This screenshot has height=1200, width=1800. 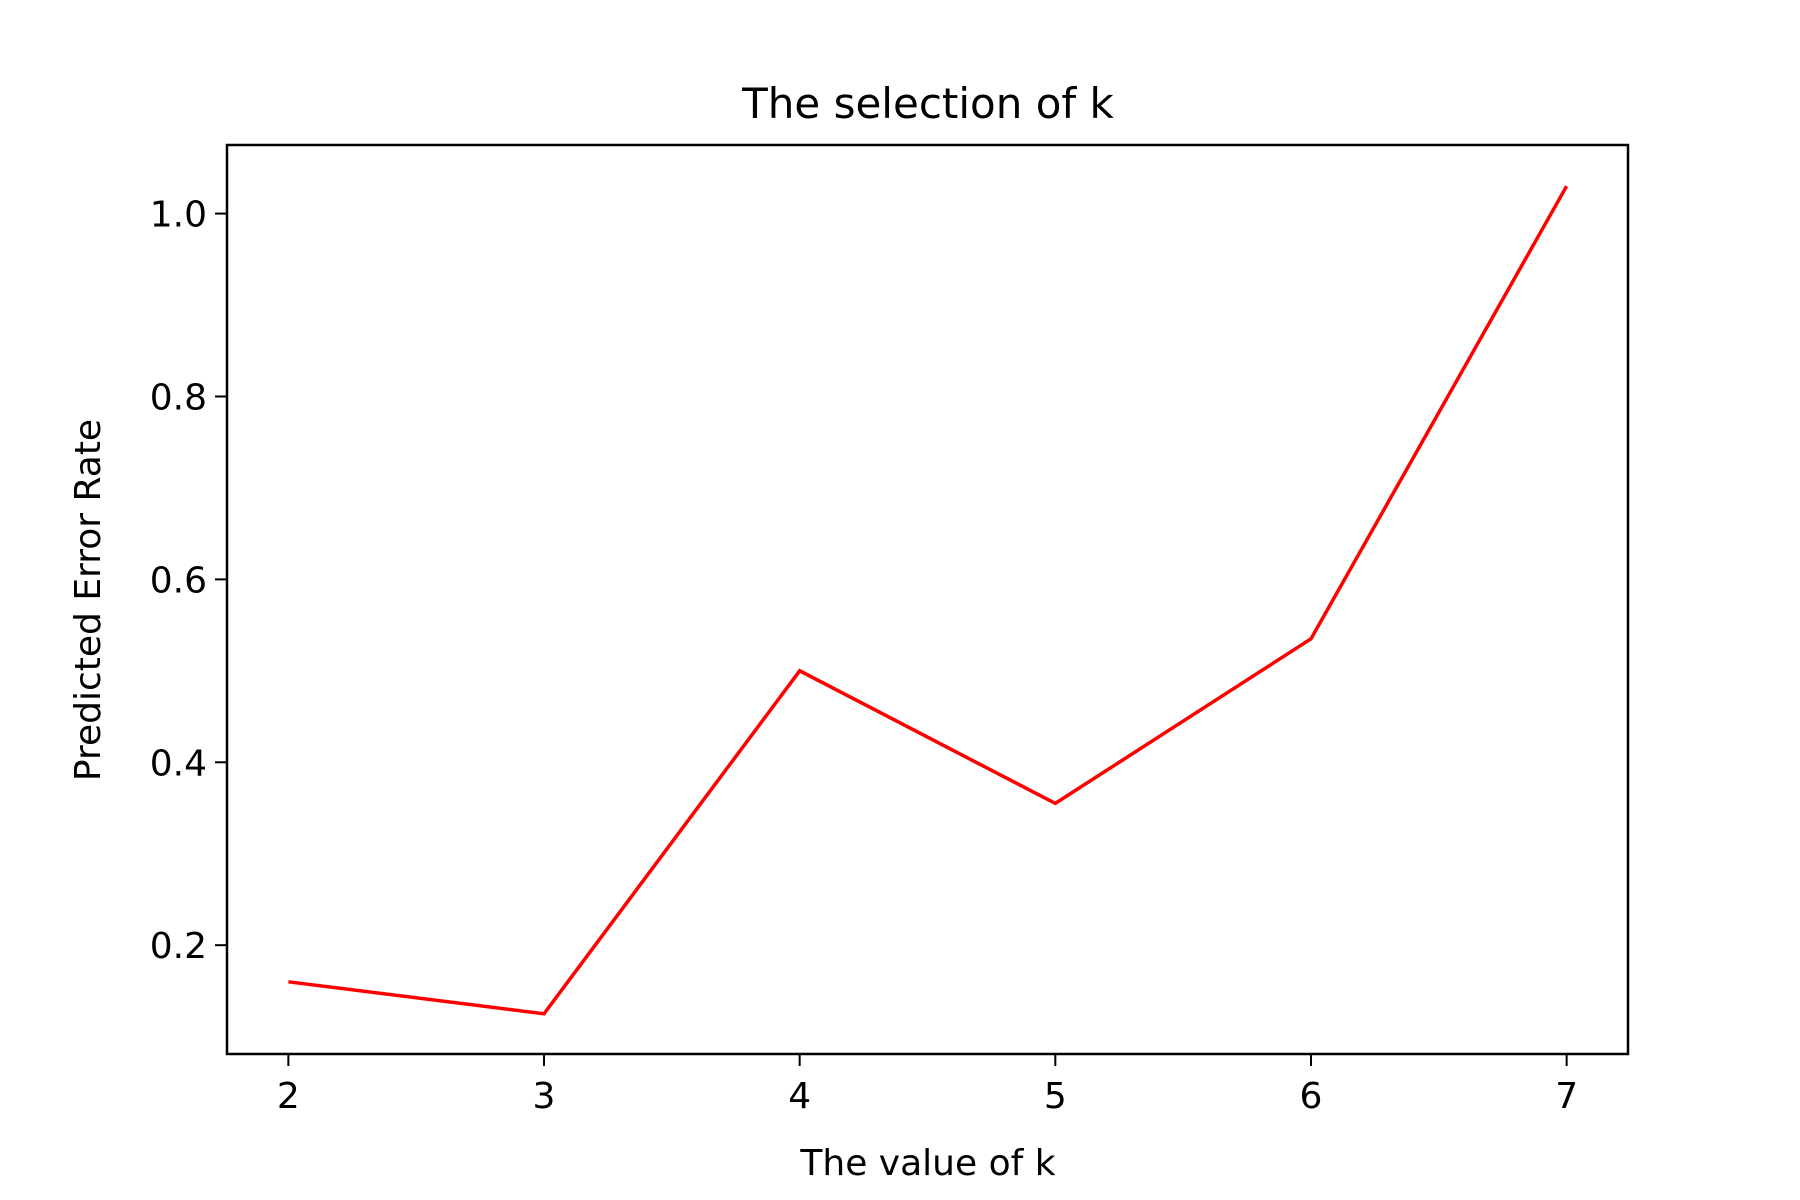 I want to click on x-tick-label: 5, so click(x=1055, y=1096).